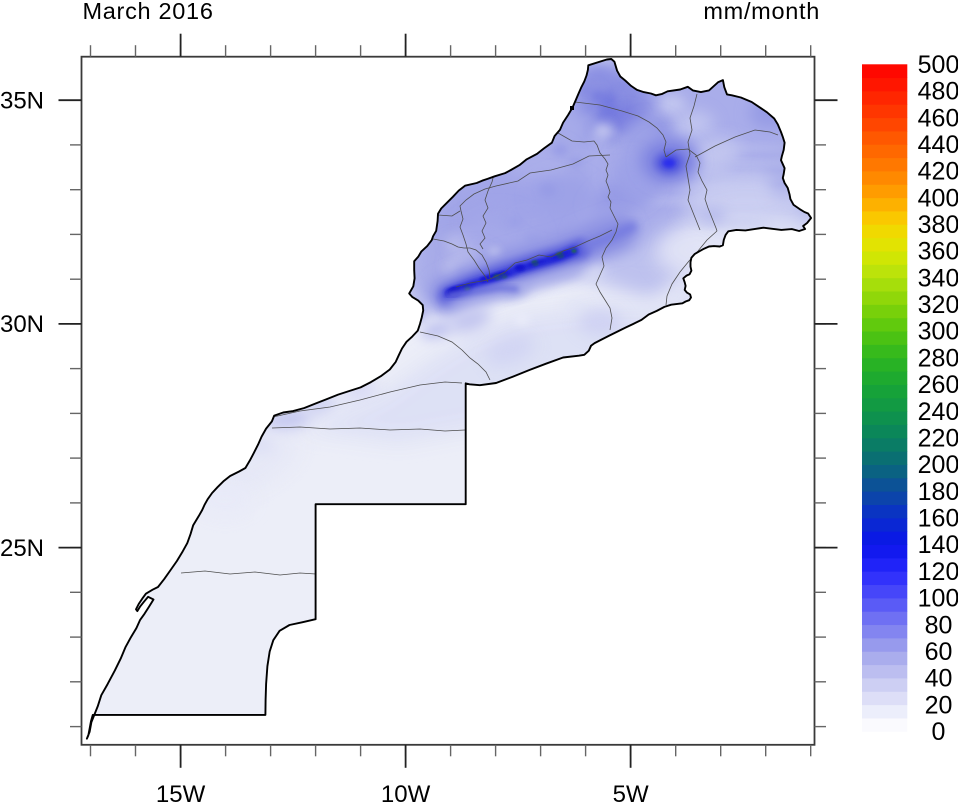  Describe the element at coordinates (938, 385) in the screenshot. I see `svg-text: 260` at that location.